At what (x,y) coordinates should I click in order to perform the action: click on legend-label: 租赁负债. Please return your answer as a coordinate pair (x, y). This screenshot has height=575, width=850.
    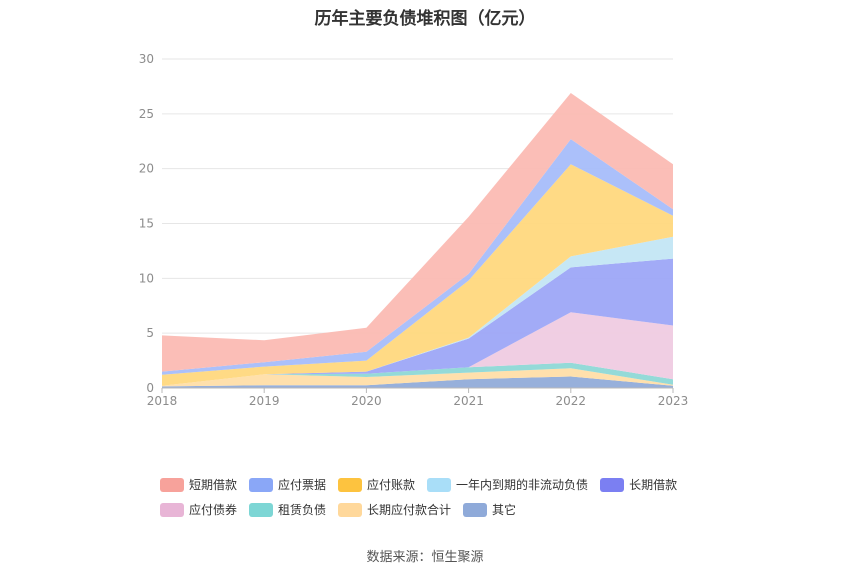
    Looking at the image, I should click on (302, 510).